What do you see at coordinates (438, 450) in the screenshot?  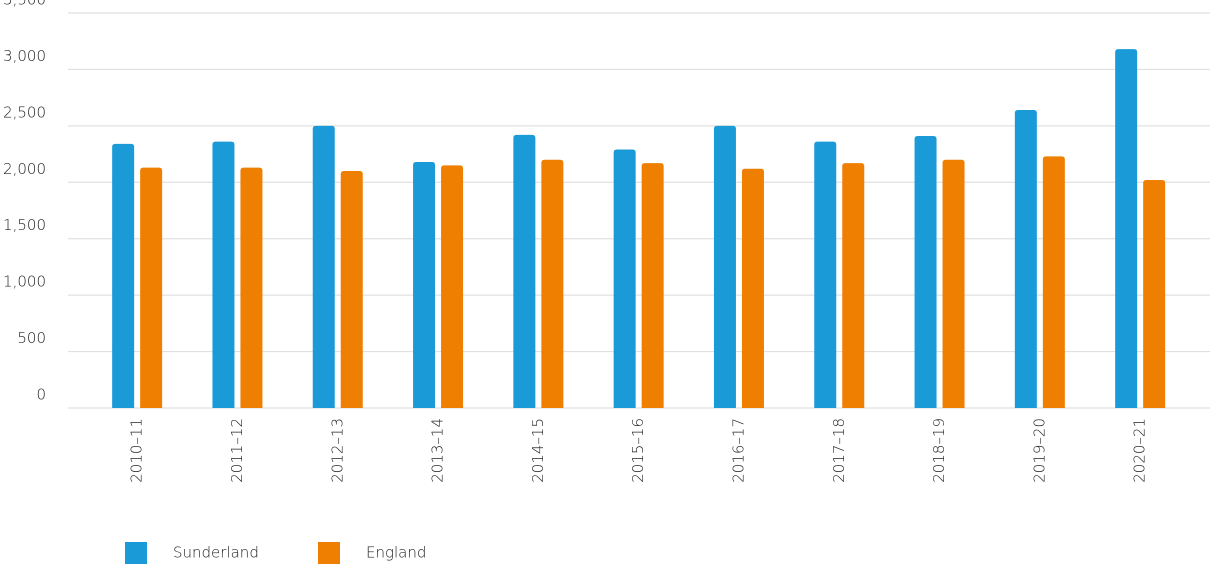 I see `x-tick-label: 2013–14` at bounding box center [438, 450].